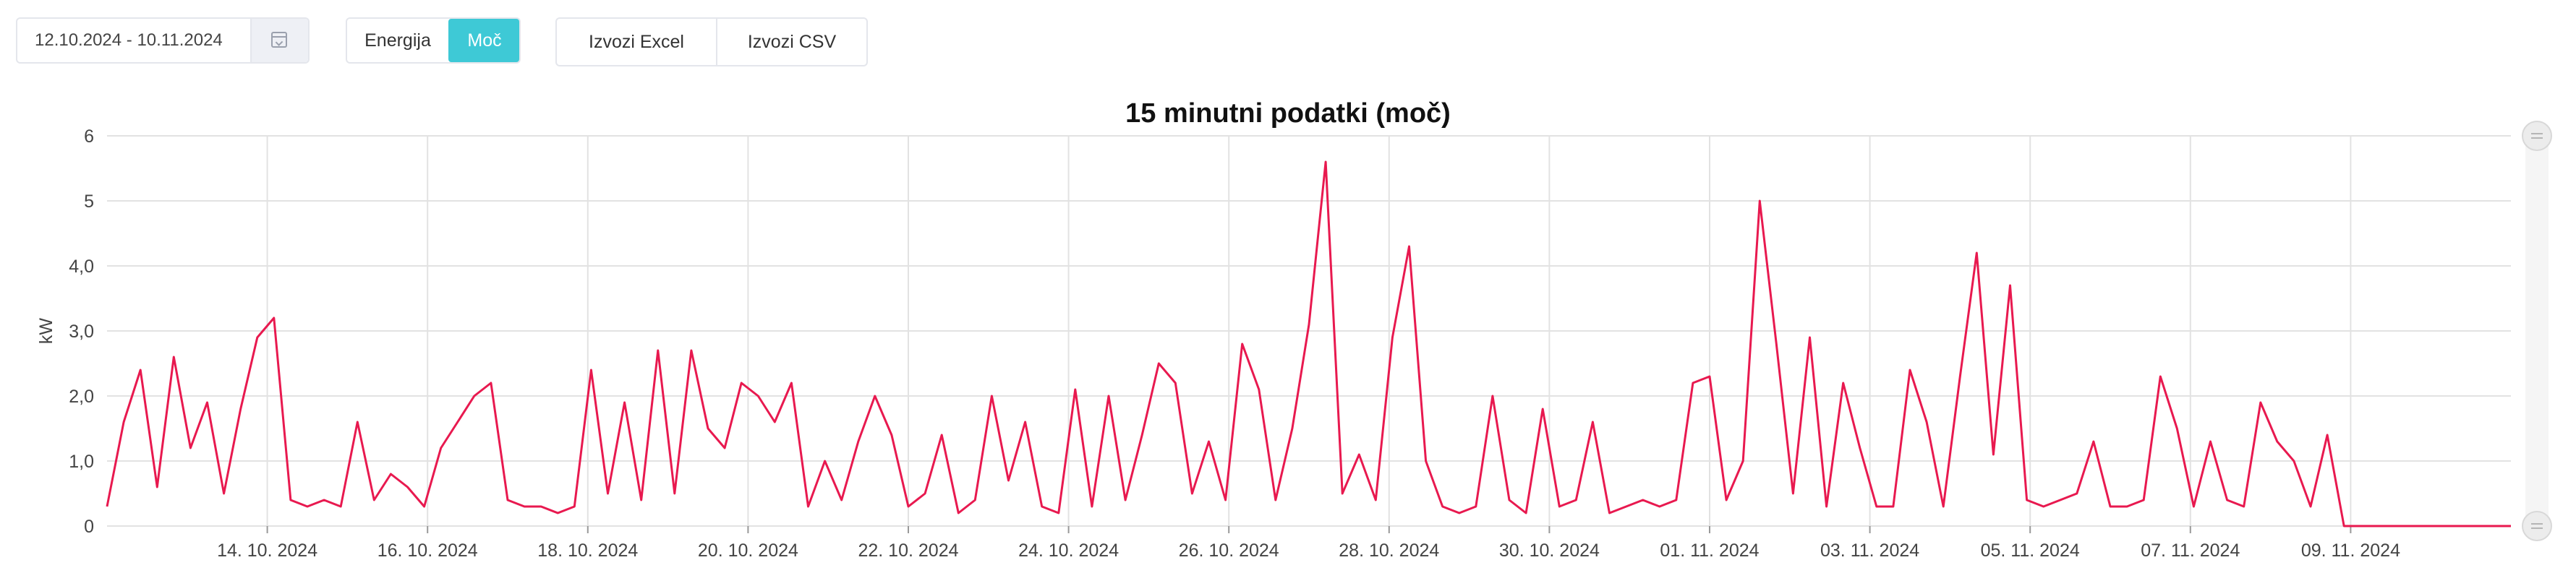  What do you see at coordinates (587, 550) in the screenshot?
I see `x-tick-label: 18. 10. 2024` at bounding box center [587, 550].